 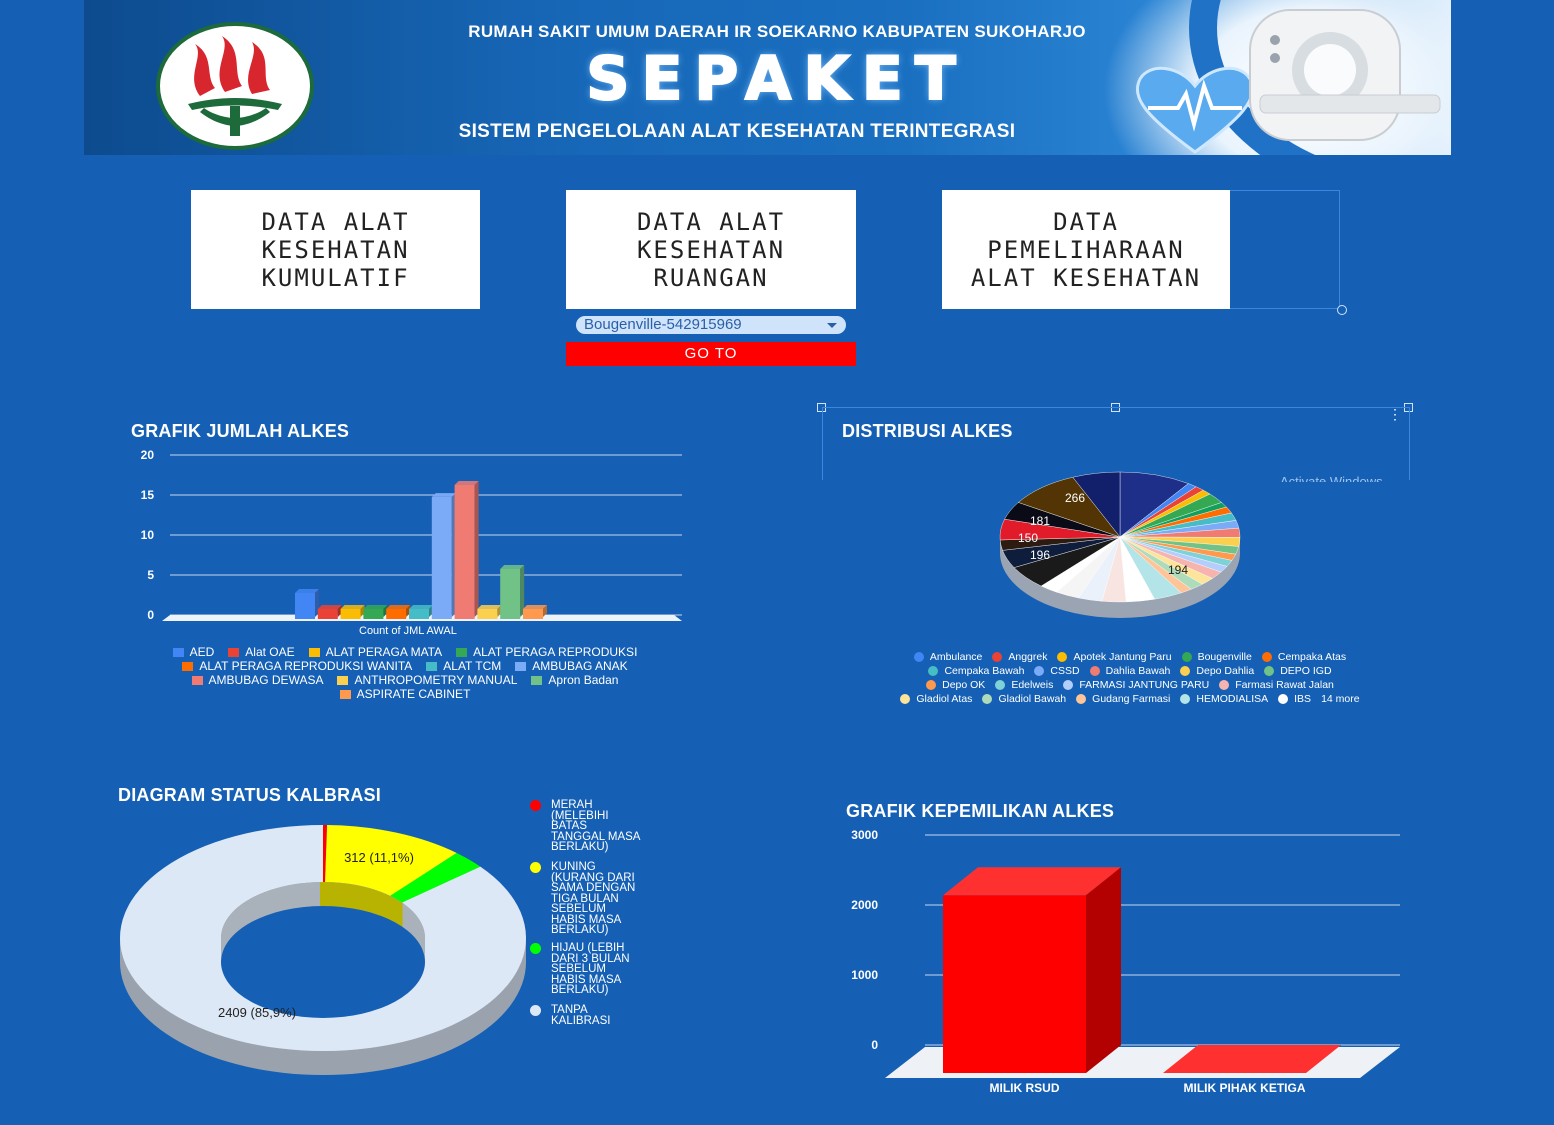 I want to click on selection-outline, so click(x=1116, y=443).